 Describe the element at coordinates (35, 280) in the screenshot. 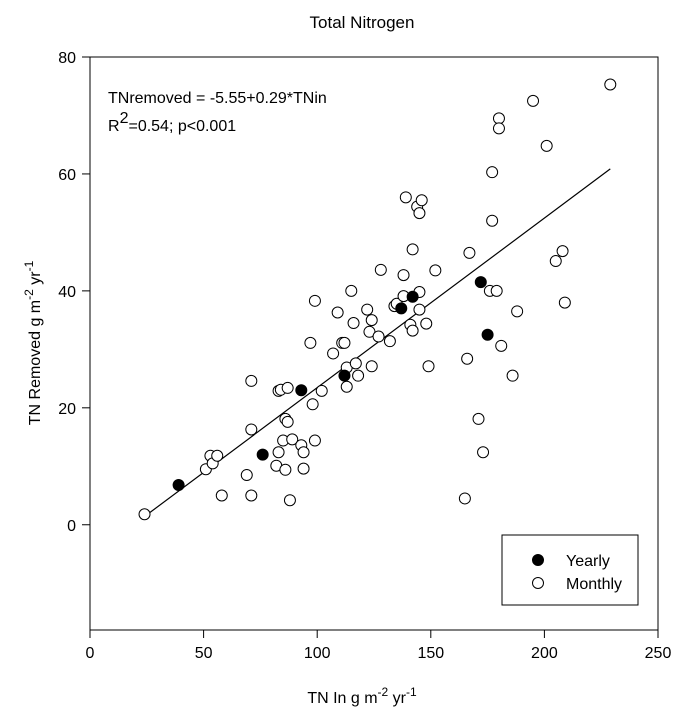

I see `y-axis-label-mid: yr` at that location.